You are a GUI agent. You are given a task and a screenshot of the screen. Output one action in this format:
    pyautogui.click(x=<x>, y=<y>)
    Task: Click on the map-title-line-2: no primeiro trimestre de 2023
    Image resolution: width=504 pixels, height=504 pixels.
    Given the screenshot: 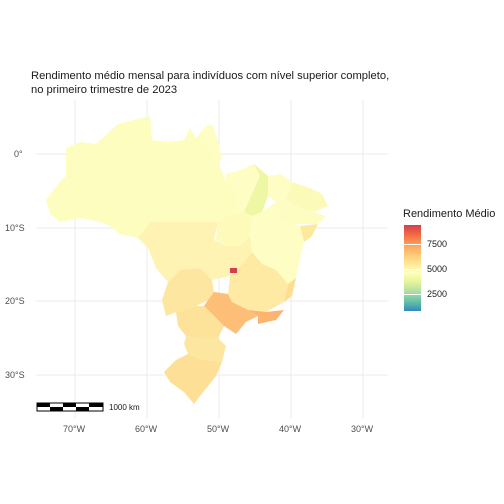 What is the action you would take?
    pyautogui.click(x=104, y=89)
    